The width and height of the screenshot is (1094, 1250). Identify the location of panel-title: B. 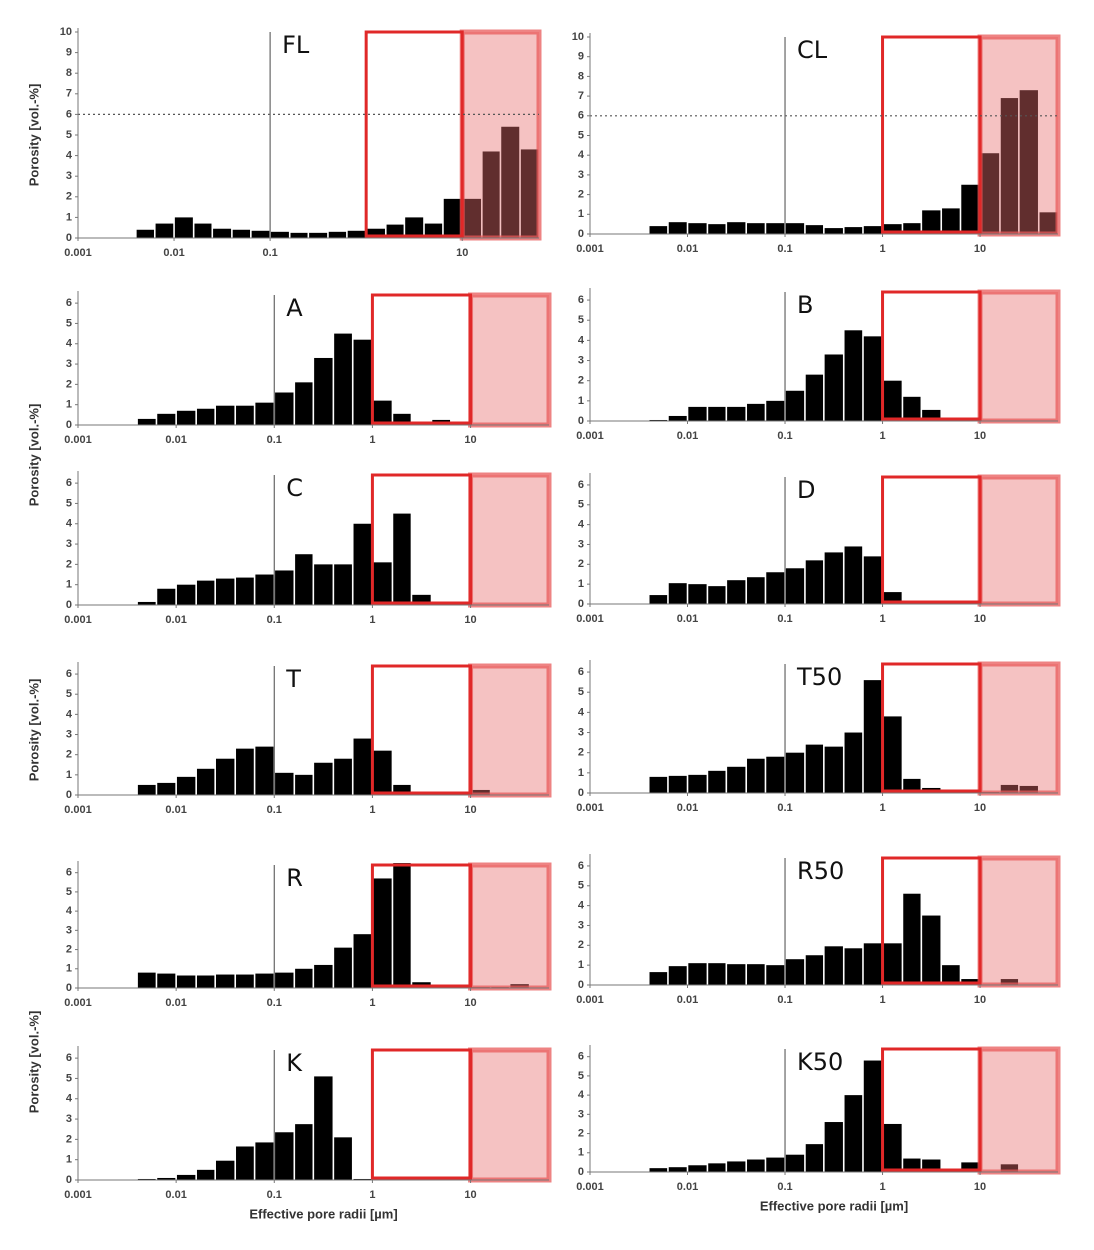
(805, 305).